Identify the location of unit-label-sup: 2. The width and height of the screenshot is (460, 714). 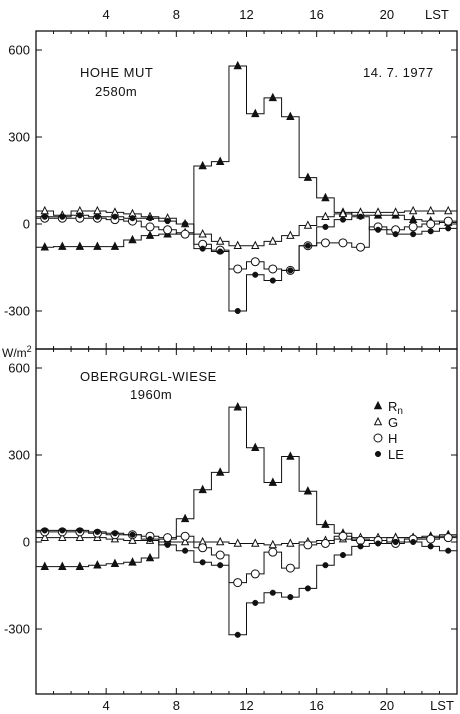
(29, 349).